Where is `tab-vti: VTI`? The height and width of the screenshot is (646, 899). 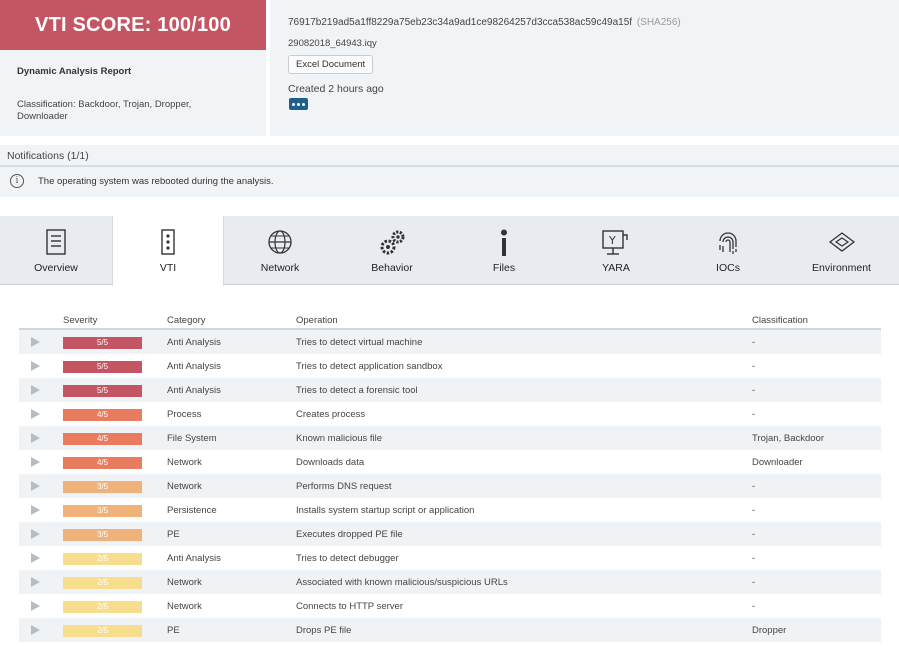 tab-vti: VTI is located at coordinates (168, 251).